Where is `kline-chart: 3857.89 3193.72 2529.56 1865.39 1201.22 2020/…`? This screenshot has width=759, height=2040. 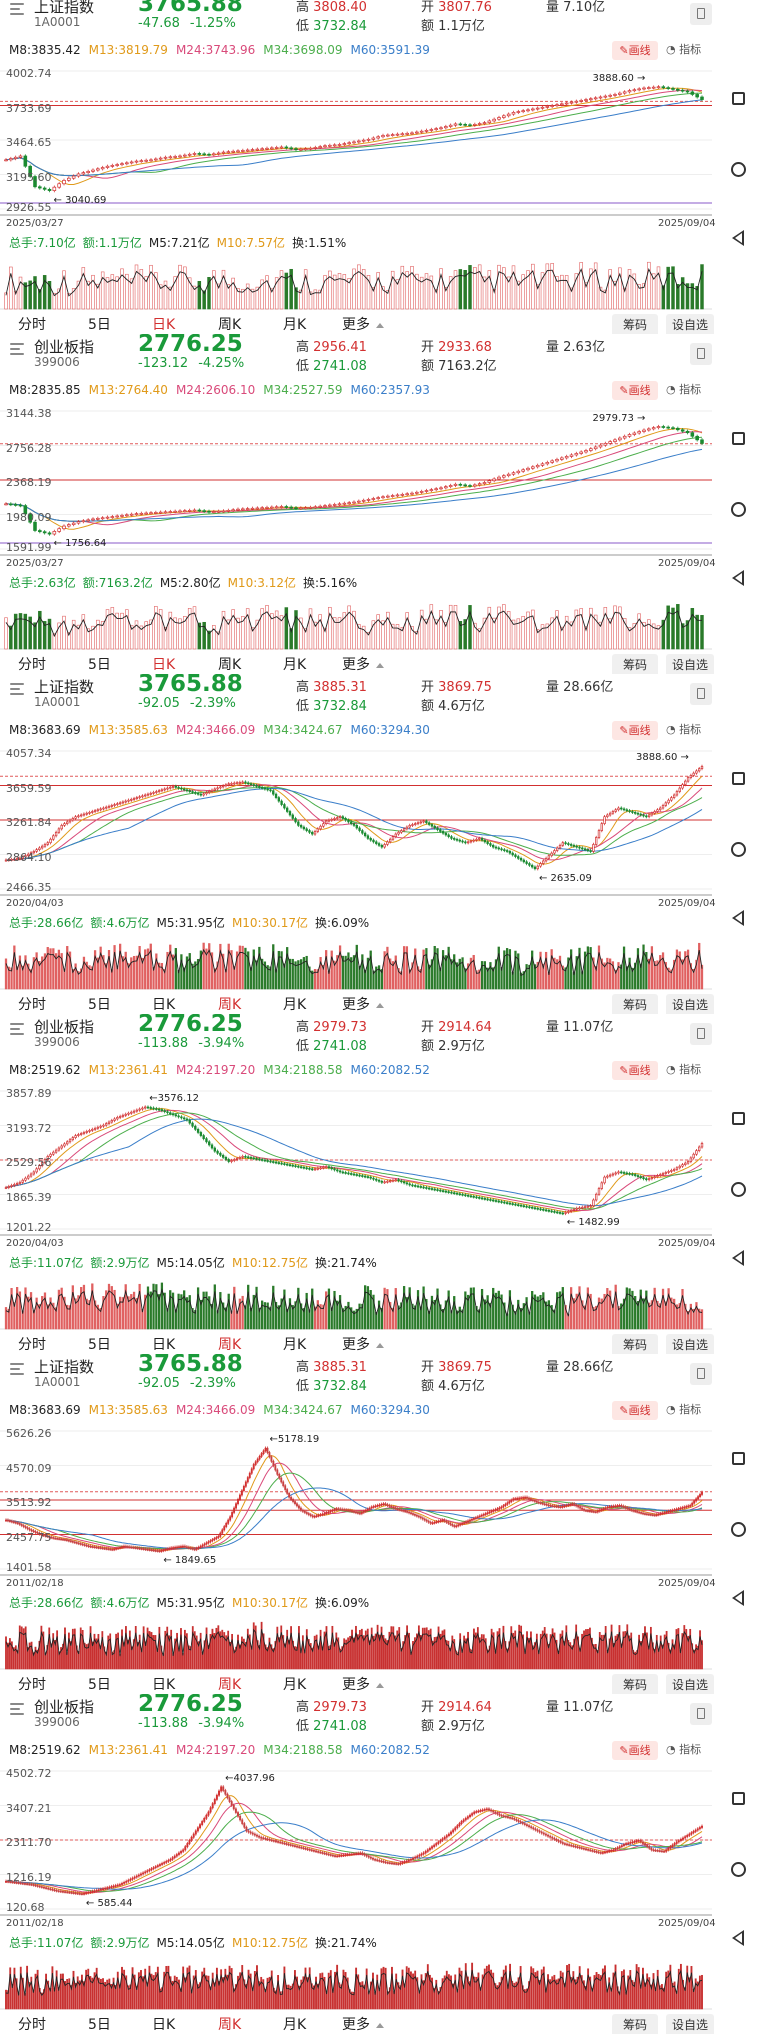 kline-chart: 3857.89 3193.72 2529.56 1865.39 1201.22 2020/… is located at coordinates (359, 1217).